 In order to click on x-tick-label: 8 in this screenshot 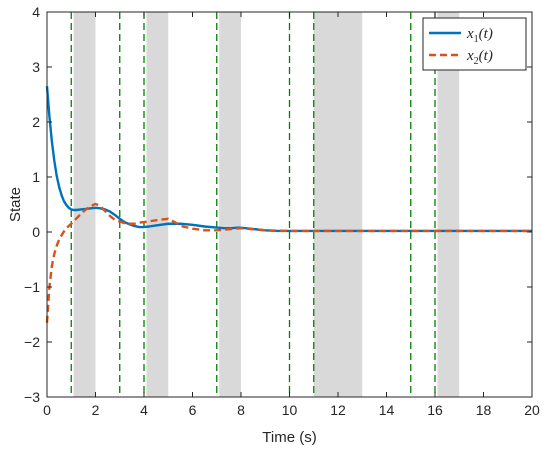, I will do `click(241, 410)`.